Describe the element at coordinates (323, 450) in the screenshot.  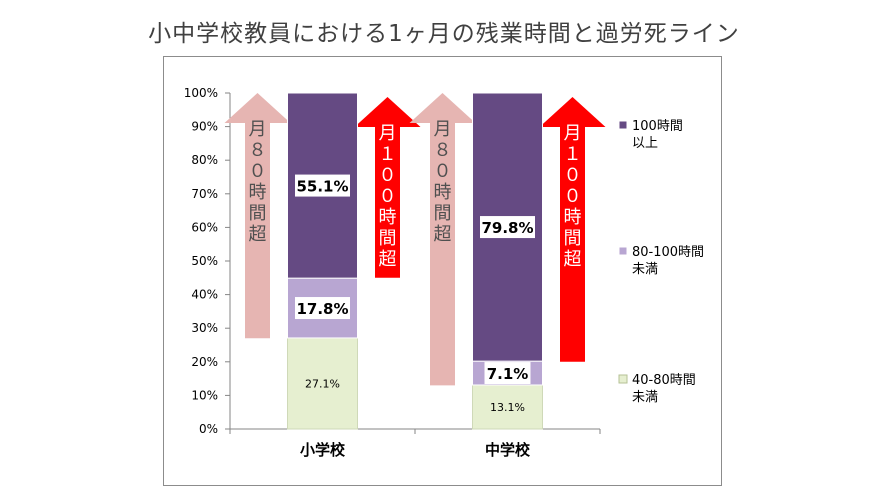
I see `x-tick-label: 小学校` at that location.